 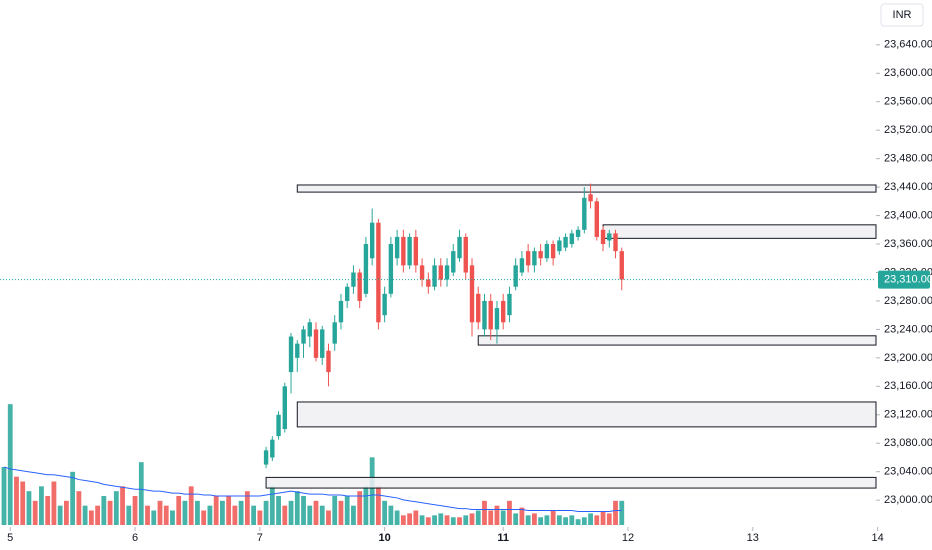 I want to click on x-tick-label: 13, so click(x=753, y=538).